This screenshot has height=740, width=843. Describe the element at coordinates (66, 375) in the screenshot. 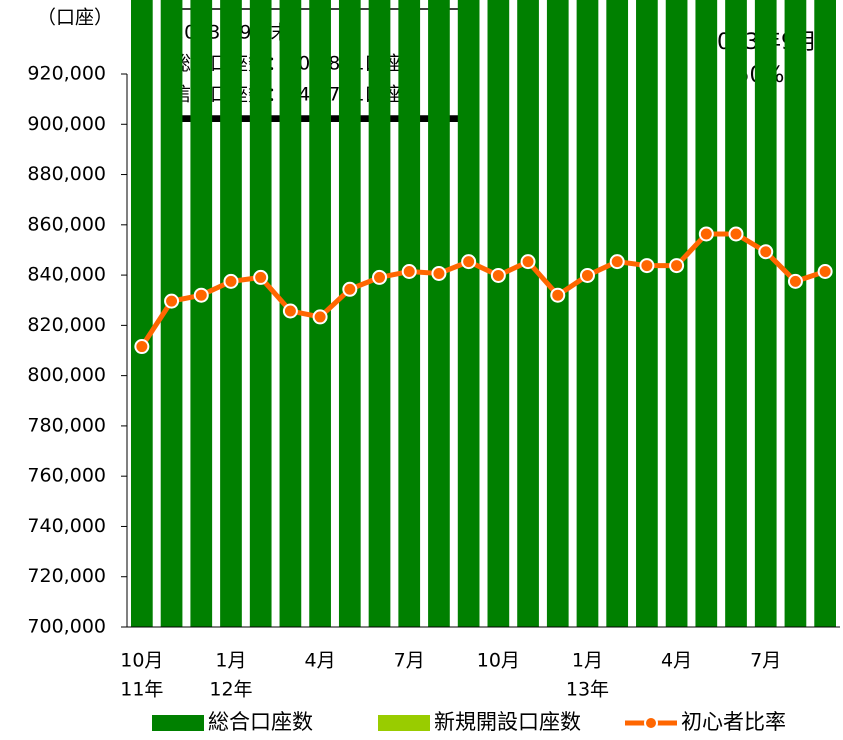

I see `y-tick-label: 800,000` at that location.